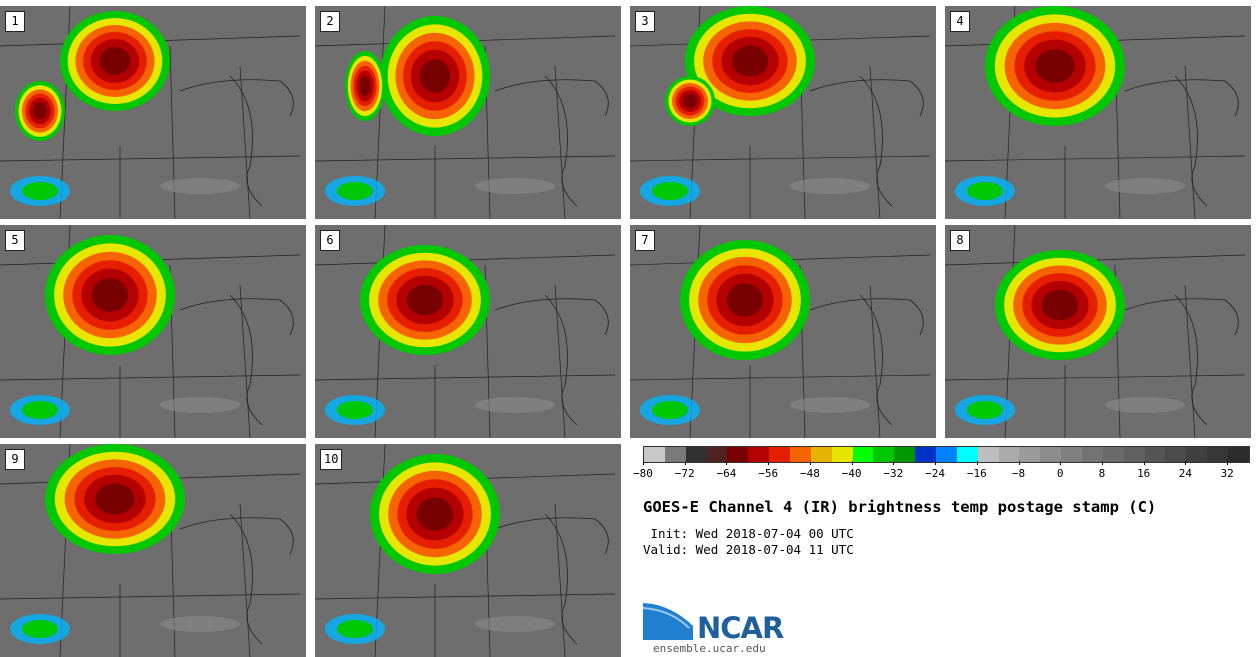 This screenshot has height=657, width=1260. I want to click on colorbar-tick-label: −8, so click(1018, 473).